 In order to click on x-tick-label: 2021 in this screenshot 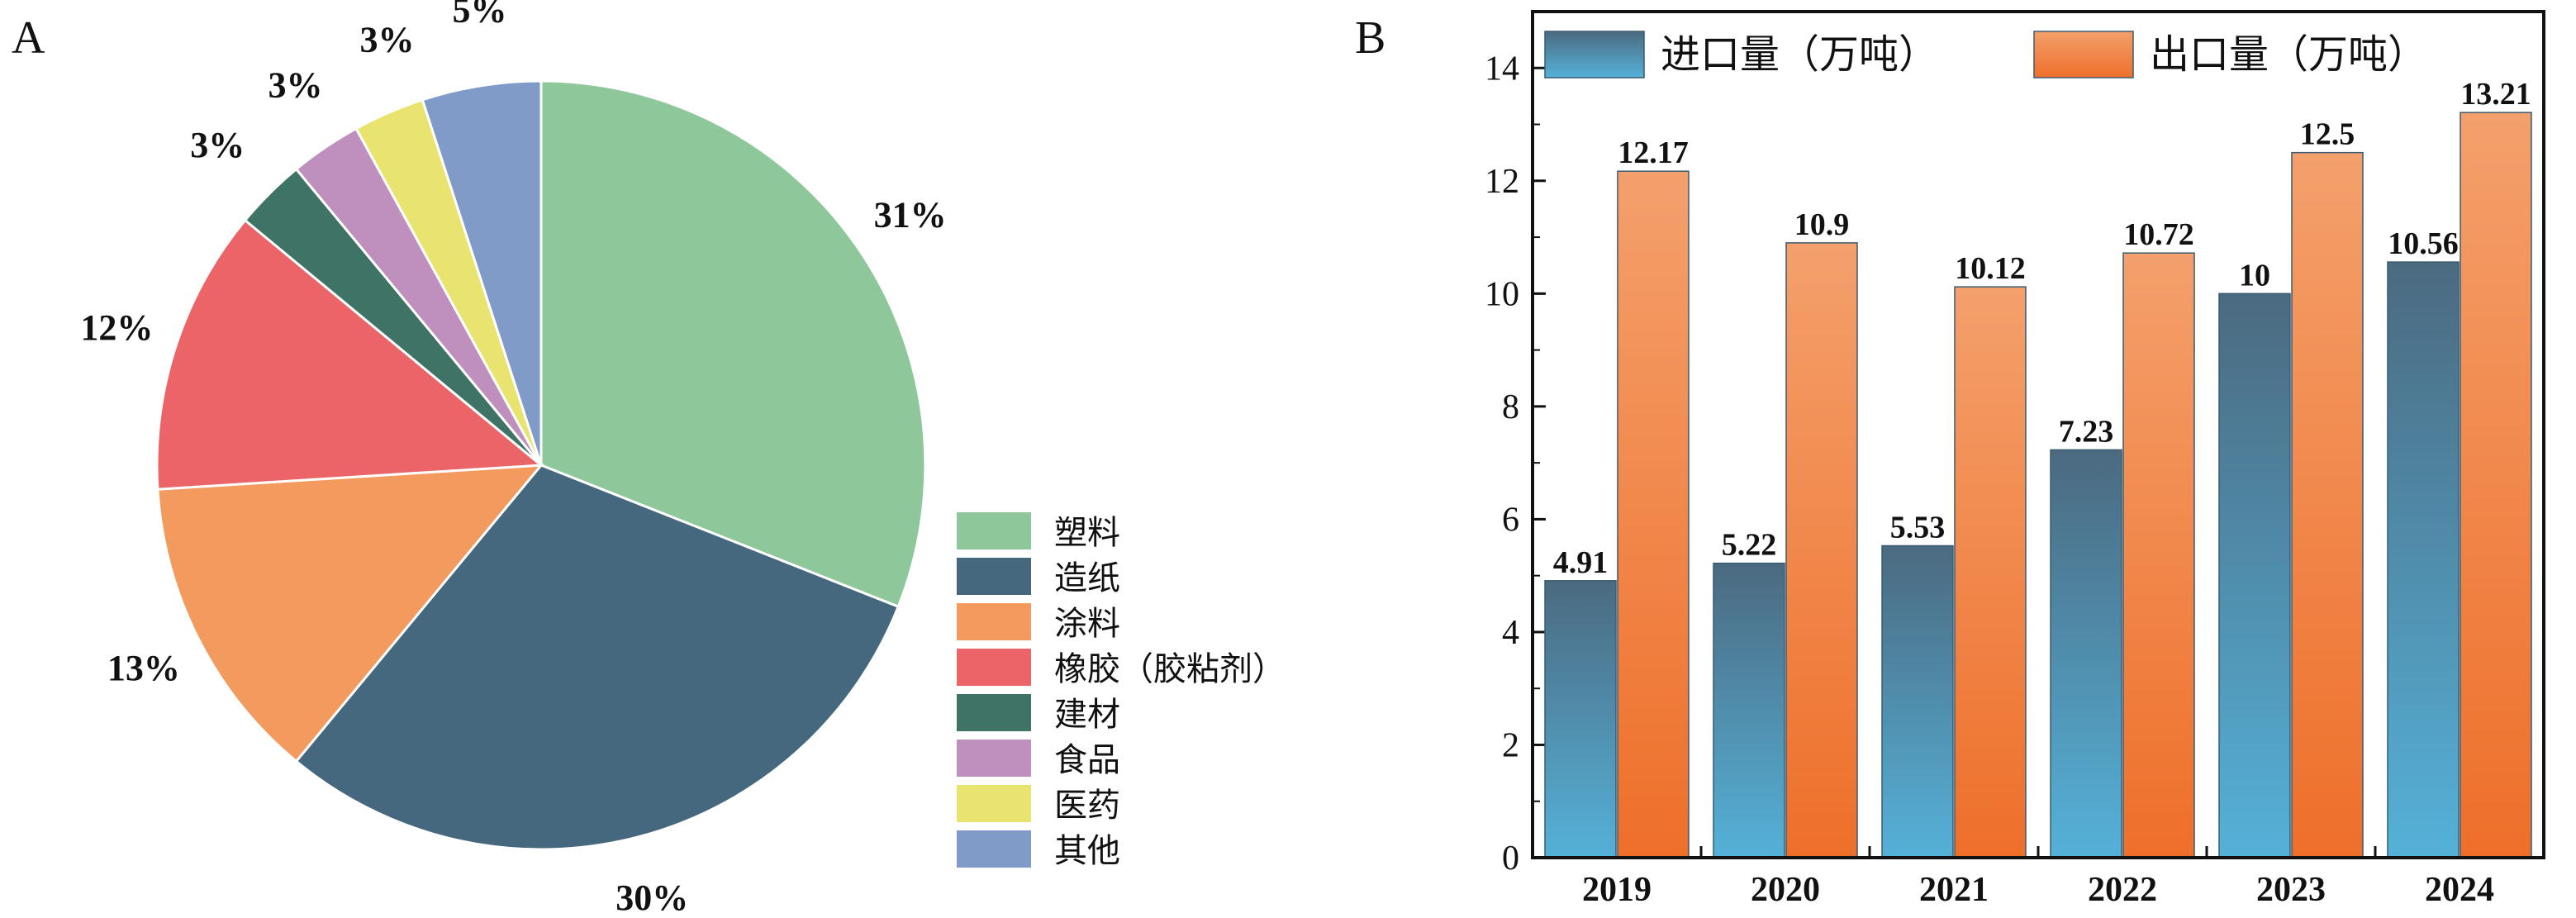, I will do `click(1954, 890)`.